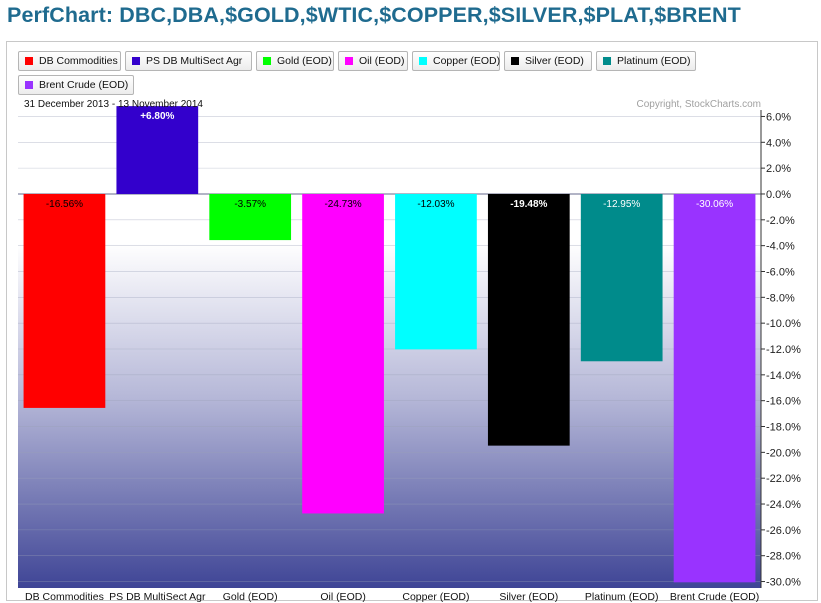 This screenshot has height=603, width=821. I want to click on y-tick-label: 4.0%, so click(778, 143).